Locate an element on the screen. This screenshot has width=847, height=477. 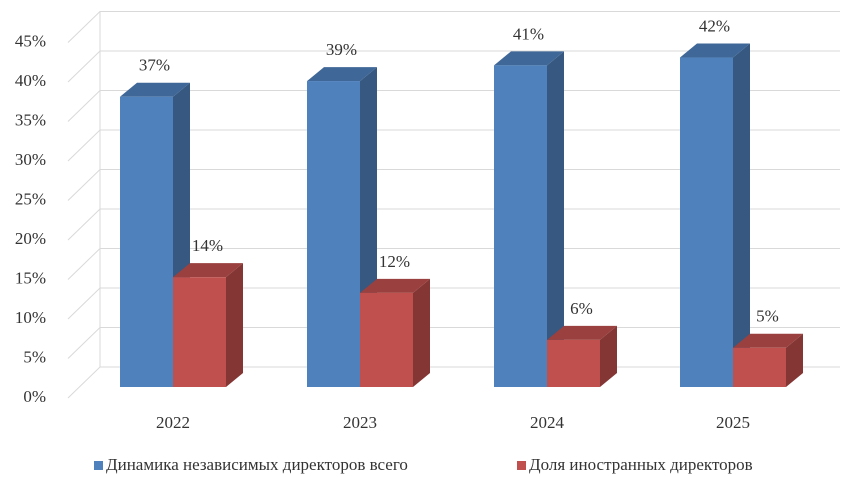
data-label: 42% is located at coordinates (714, 25).